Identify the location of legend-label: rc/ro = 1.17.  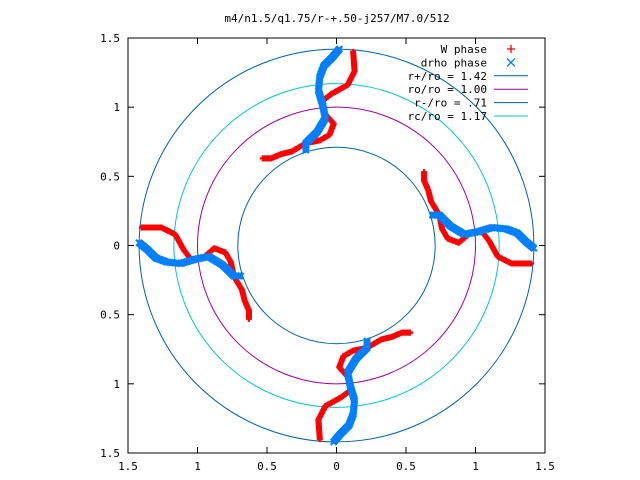
(447, 116).